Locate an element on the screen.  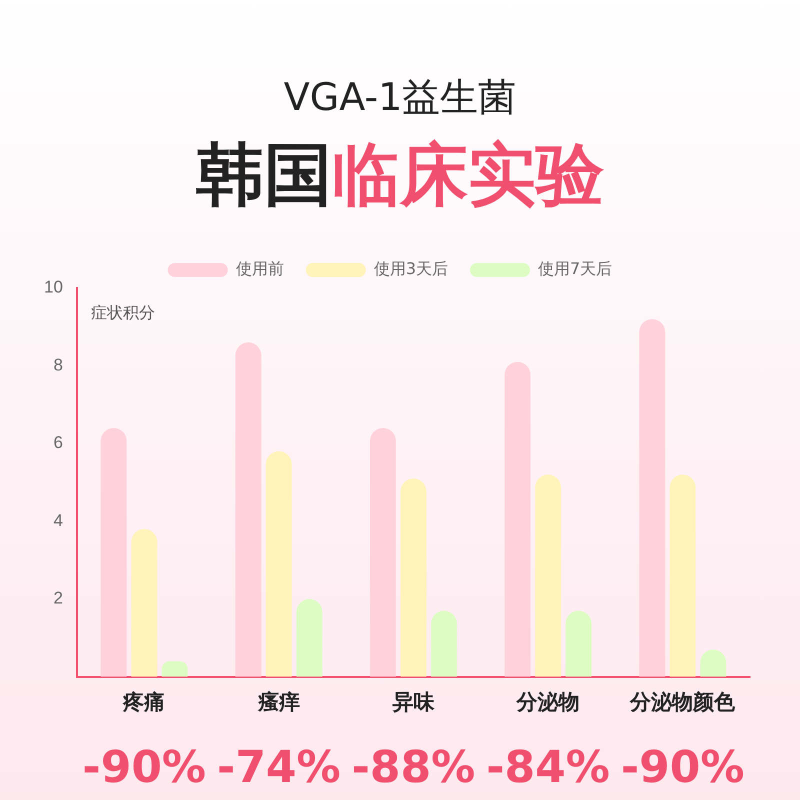
x-tick-label: 瘙痒 is located at coordinates (278, 702).